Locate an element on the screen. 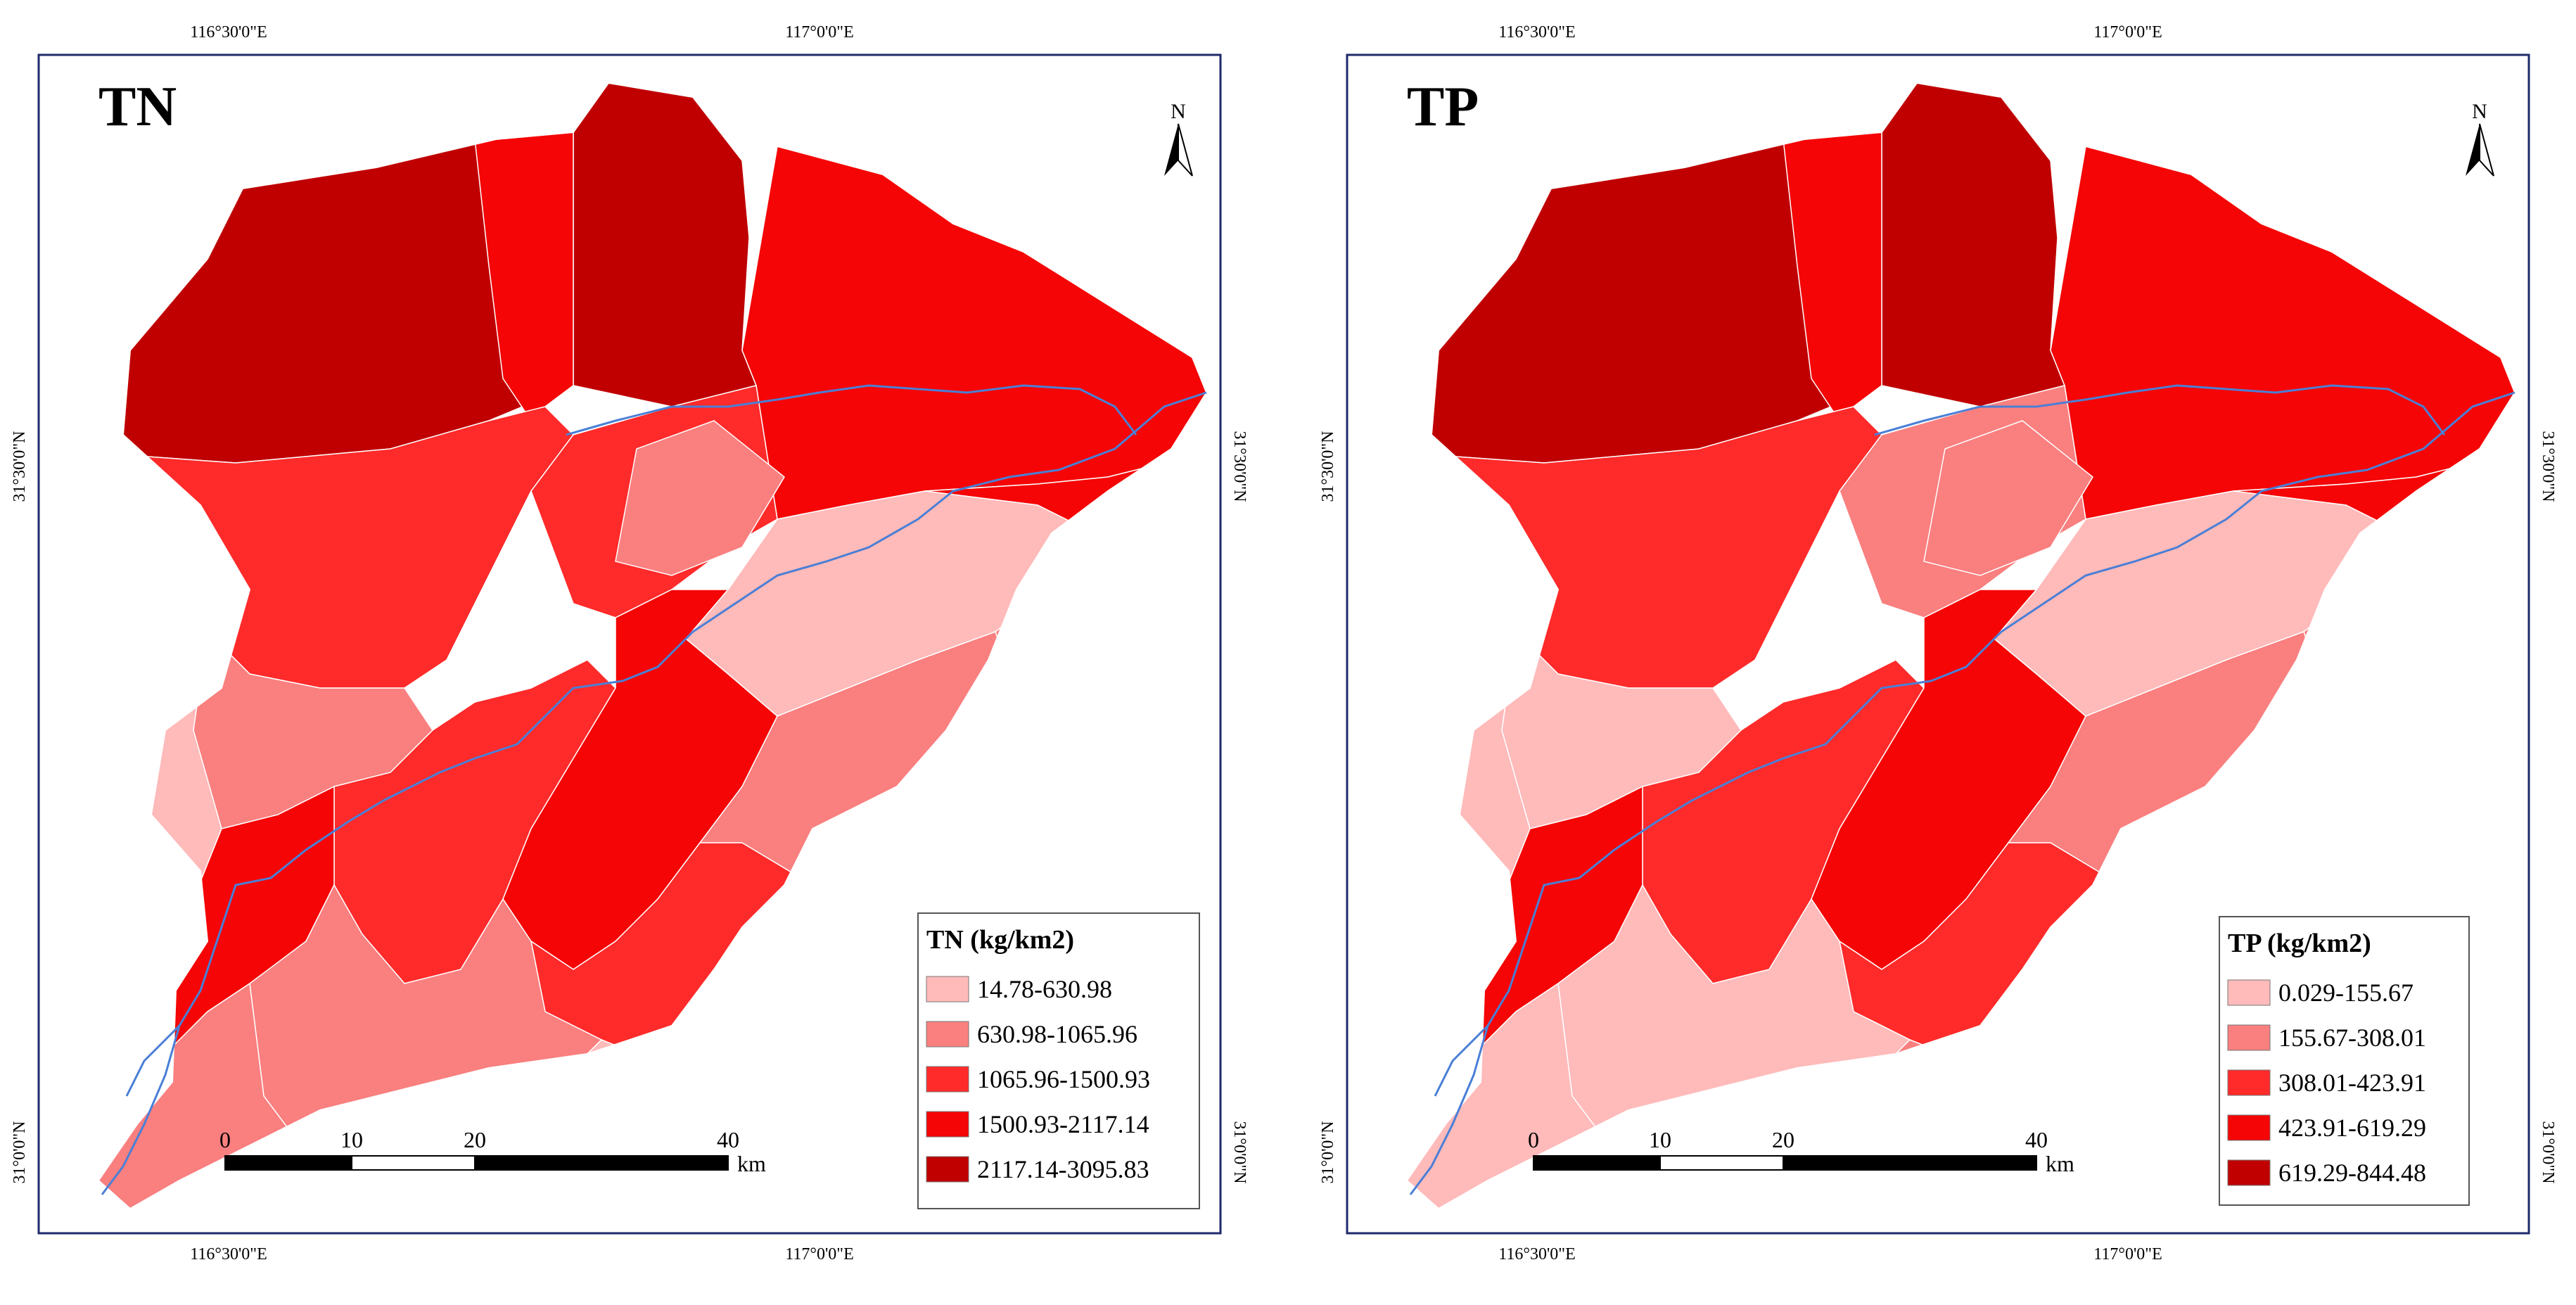 The image size is (2576, 1305). legend-label: 308.01-423.91 is located at coordinates (2352, 1083).